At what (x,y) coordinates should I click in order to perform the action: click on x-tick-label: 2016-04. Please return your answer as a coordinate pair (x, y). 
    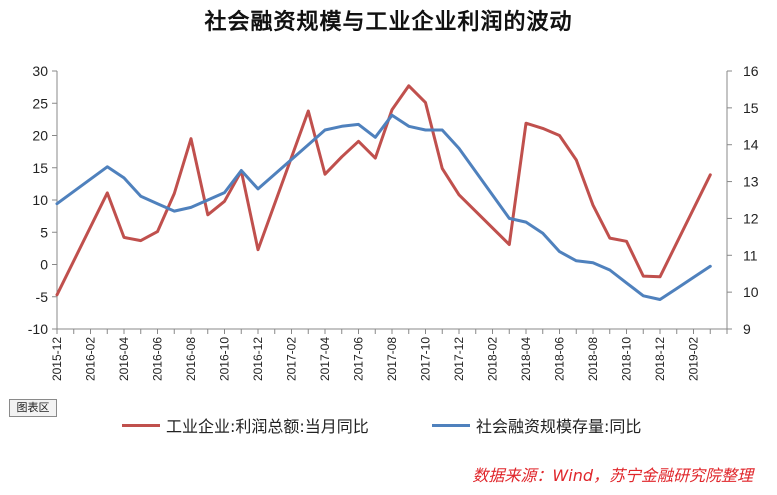
    Looking at the image, I should click on (124, 359).